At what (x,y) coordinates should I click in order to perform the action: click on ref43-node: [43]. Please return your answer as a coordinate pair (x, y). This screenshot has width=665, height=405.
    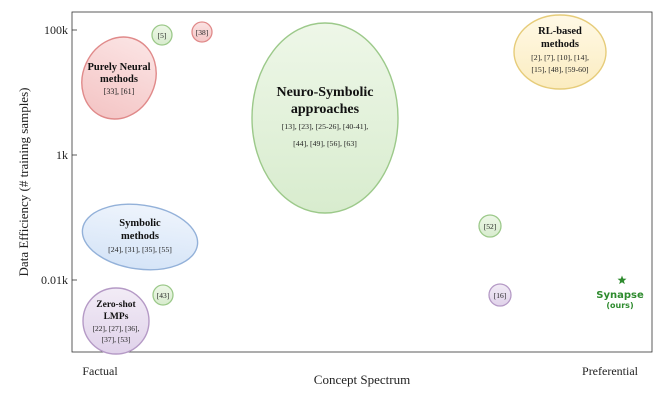
    Looking at the image, I should click on (163, 295).